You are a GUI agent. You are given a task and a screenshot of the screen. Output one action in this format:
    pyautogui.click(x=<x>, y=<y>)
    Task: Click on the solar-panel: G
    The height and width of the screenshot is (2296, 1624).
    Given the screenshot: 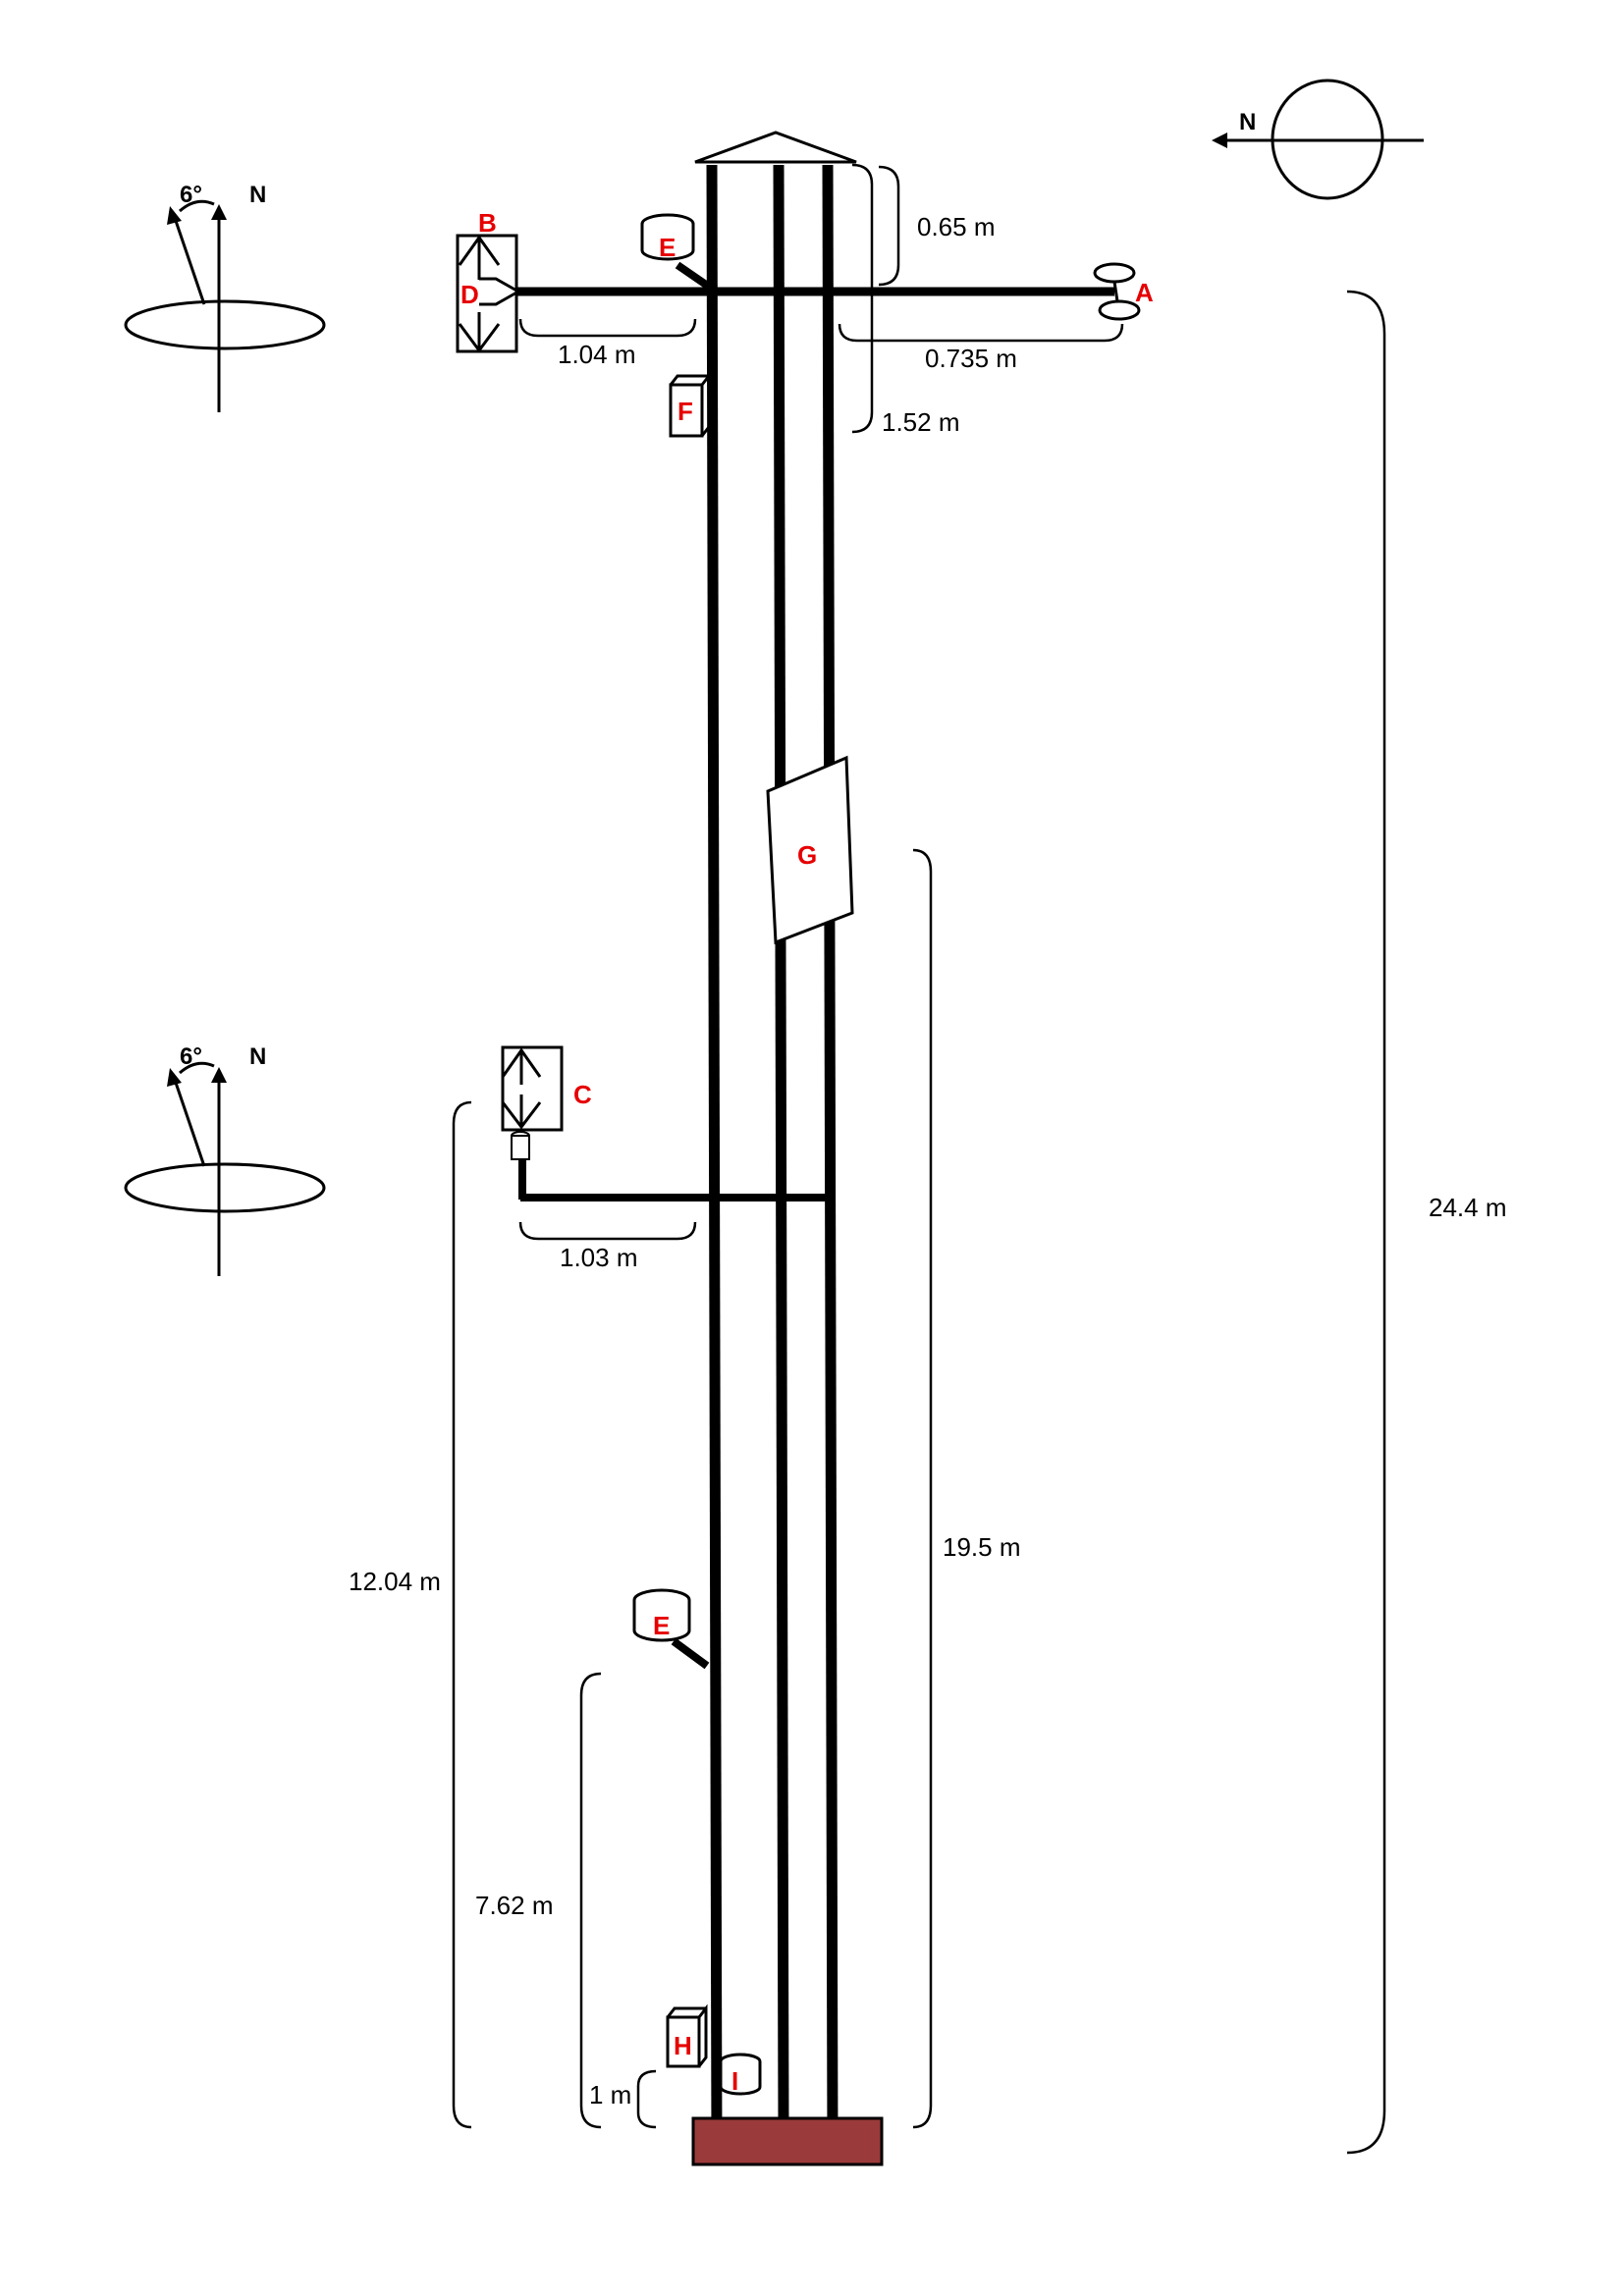 What is the action you would take?
    pyautogui.click(x=810, y=850)
    